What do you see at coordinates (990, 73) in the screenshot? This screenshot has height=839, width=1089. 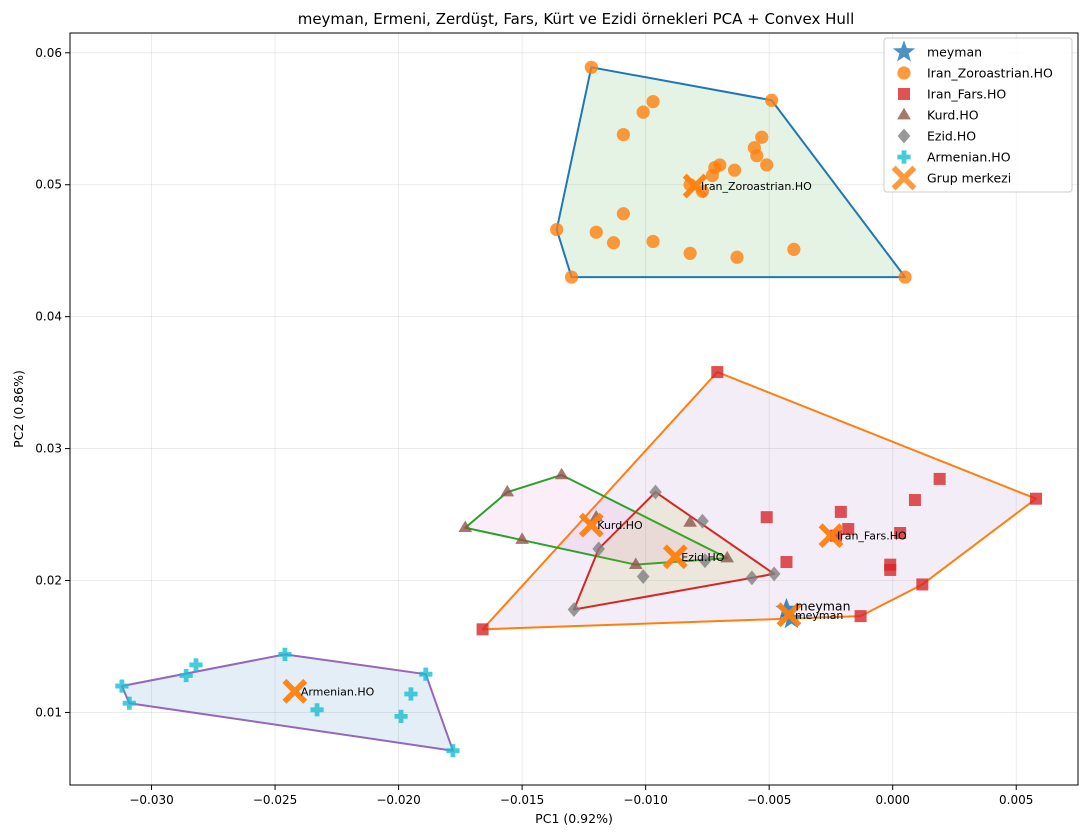 I see `legend-label: Iran_Zoroastrian.HO` at bounding box center [990, 73].